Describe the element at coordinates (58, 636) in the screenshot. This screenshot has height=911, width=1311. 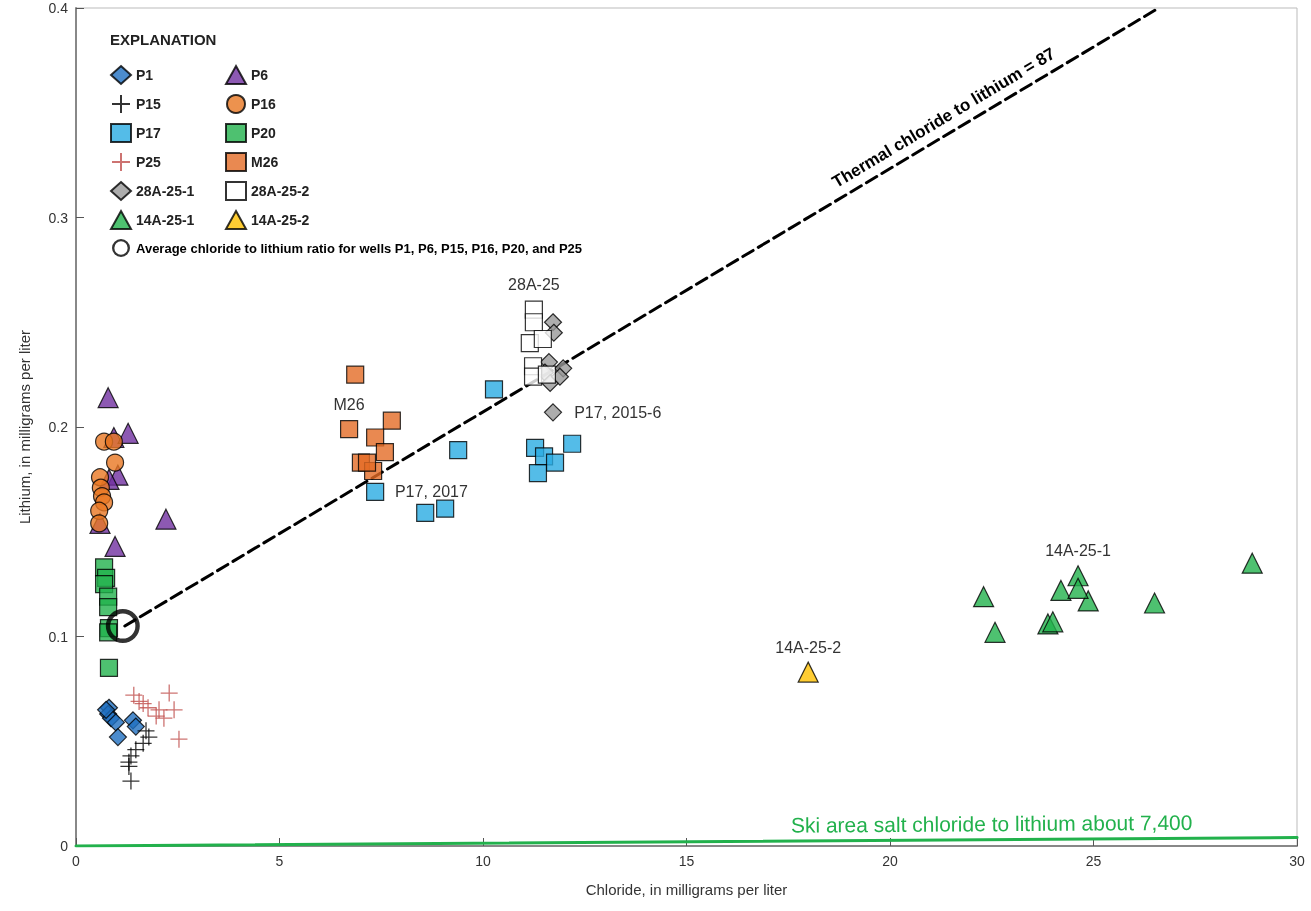
I see `y-tick-label: 0.1` at that location.